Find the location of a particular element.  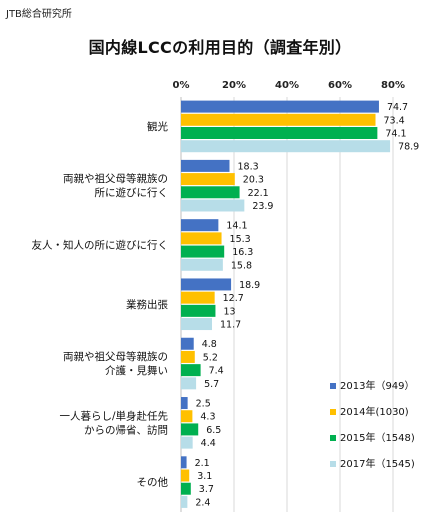

data-label: 2.5 is located at coordinates (203, 404).